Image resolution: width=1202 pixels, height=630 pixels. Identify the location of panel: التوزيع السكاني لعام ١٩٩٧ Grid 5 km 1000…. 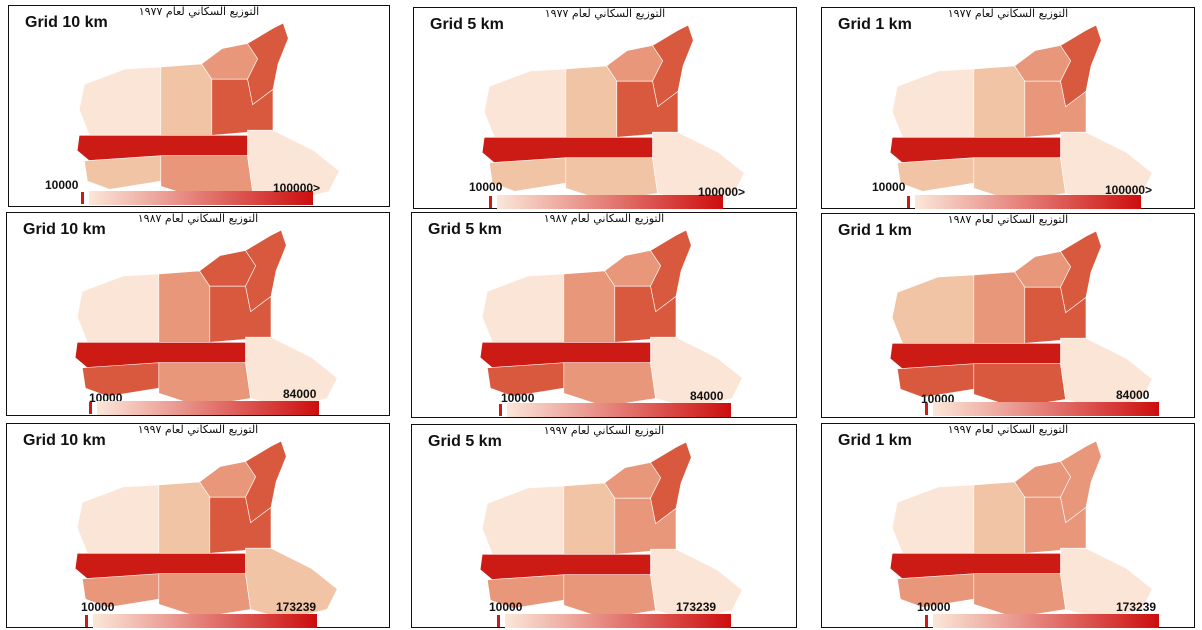
(604, 526).